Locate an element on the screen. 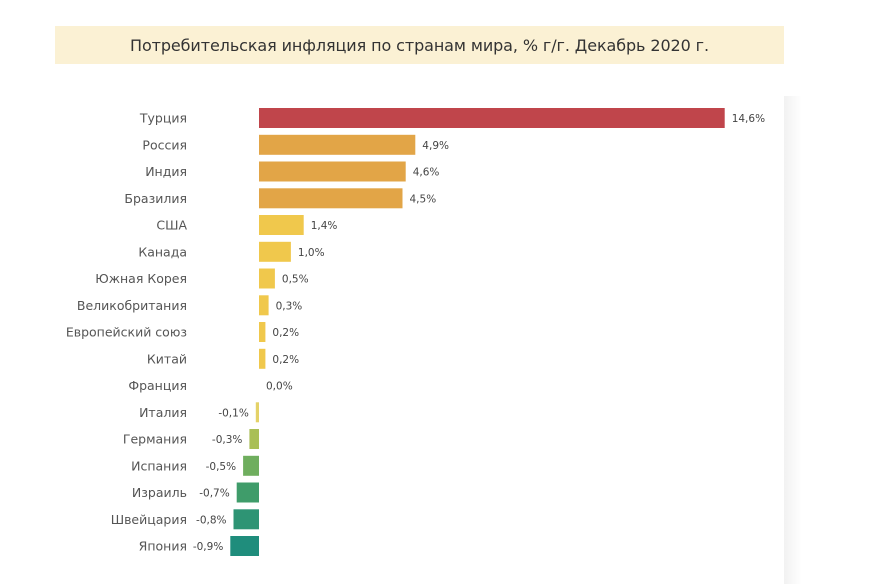  value-label: 1,0% is located at coordinates (311, 253).